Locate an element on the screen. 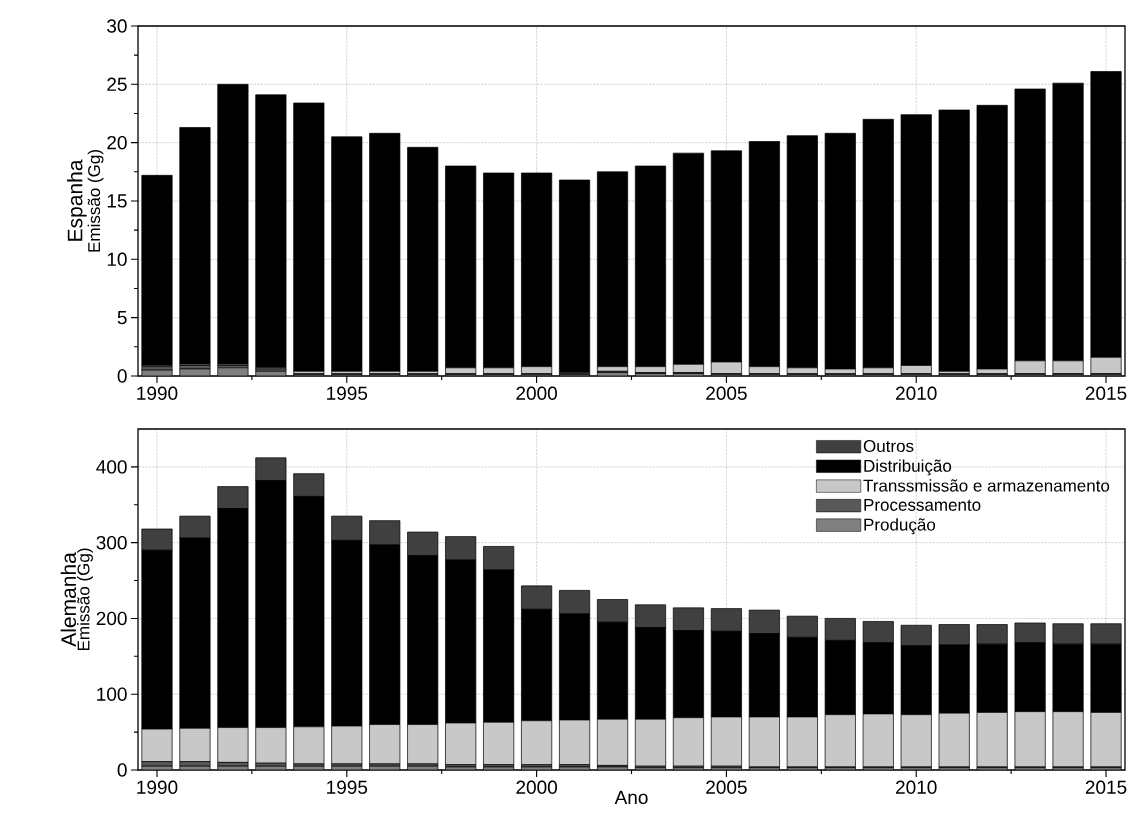 This screenshot has height=829, width=1134. x-axis-title: Ano is located at coordinates (631, 797).